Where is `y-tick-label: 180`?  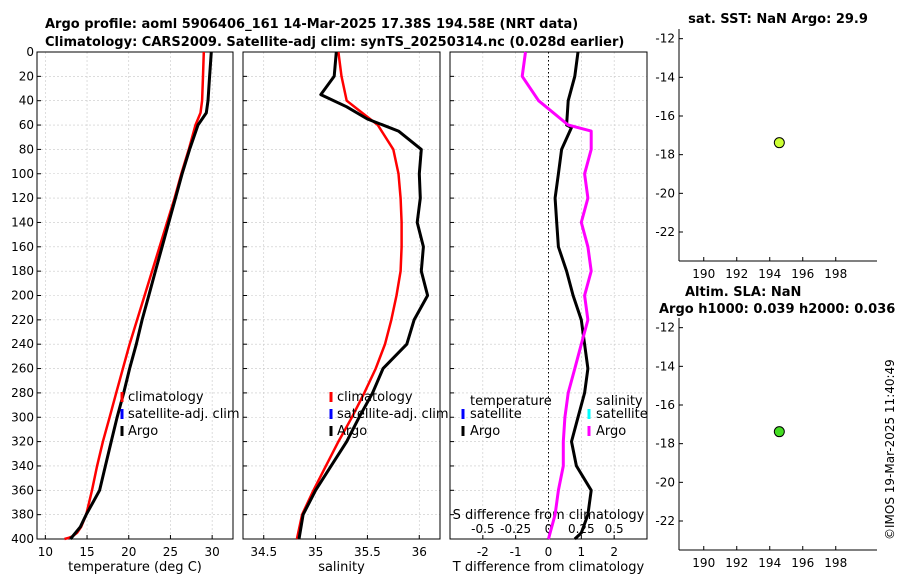
y-tick-label: 180 is located at coordinates (22, 271).